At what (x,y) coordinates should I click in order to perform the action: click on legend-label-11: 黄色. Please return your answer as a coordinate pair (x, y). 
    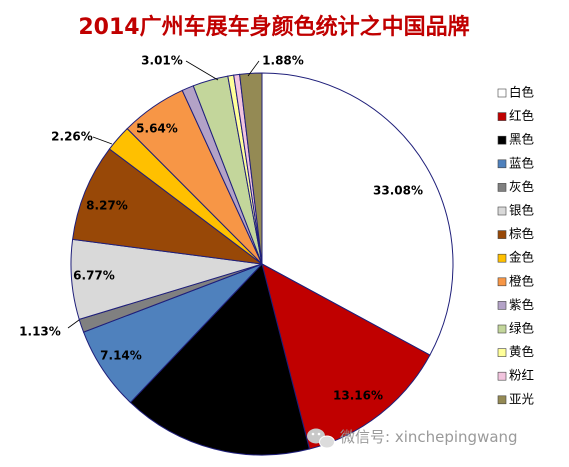
    Looking at the image, I should click on (522, 351).